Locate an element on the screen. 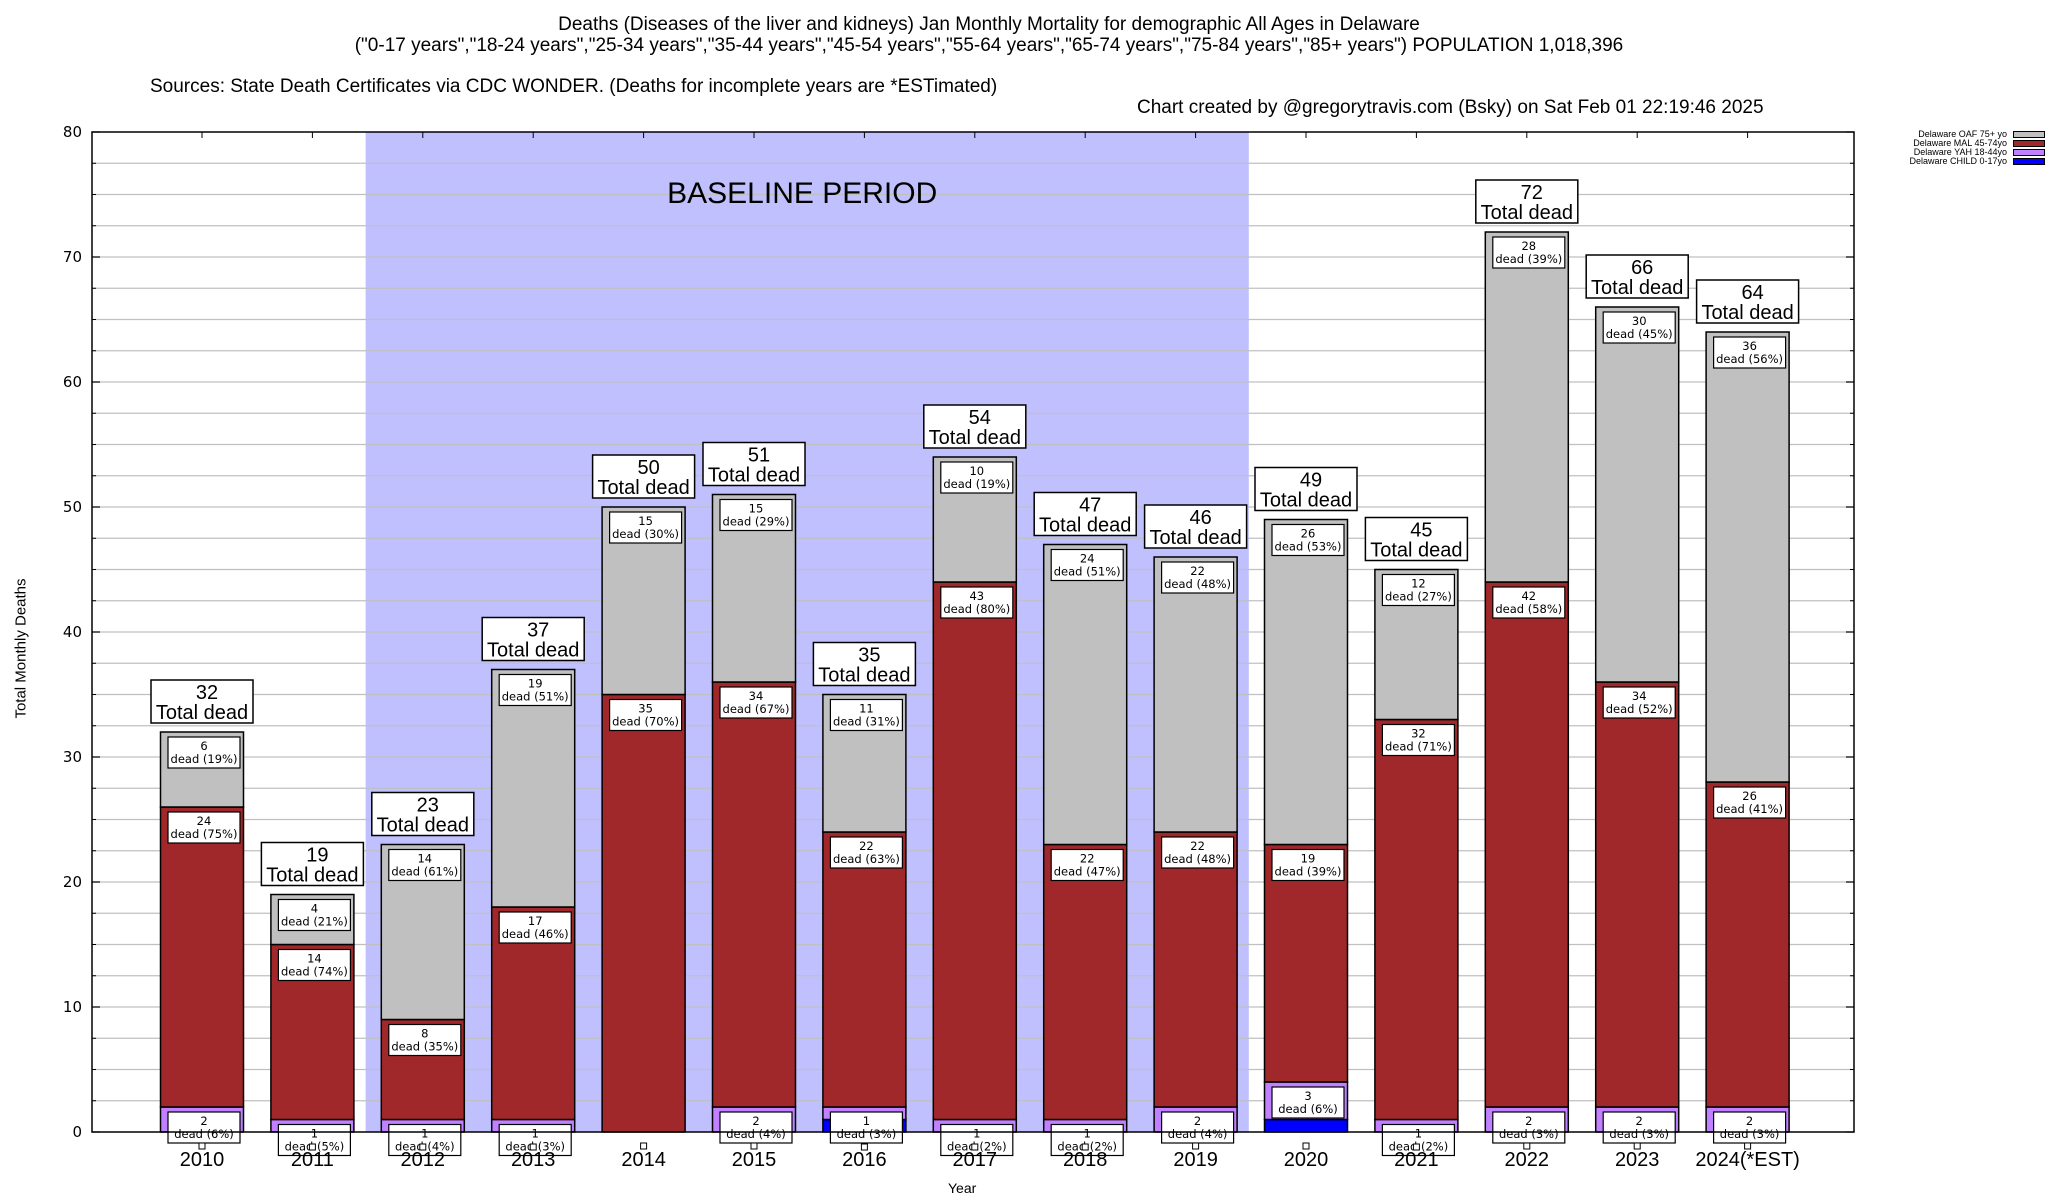  segment-label-percent: dead (35%) is located at coordinates (424, 1047).